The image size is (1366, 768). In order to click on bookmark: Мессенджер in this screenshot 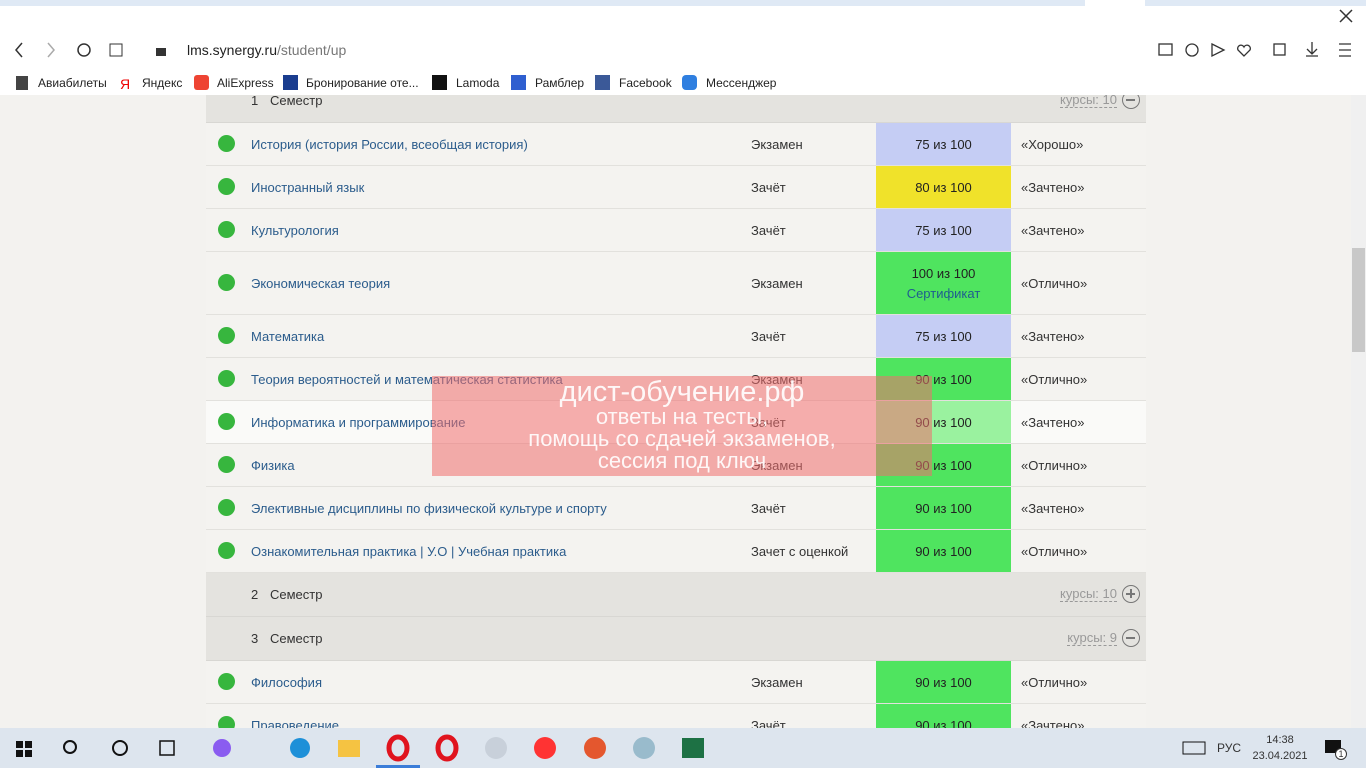, I will do `click(741, 83)`.